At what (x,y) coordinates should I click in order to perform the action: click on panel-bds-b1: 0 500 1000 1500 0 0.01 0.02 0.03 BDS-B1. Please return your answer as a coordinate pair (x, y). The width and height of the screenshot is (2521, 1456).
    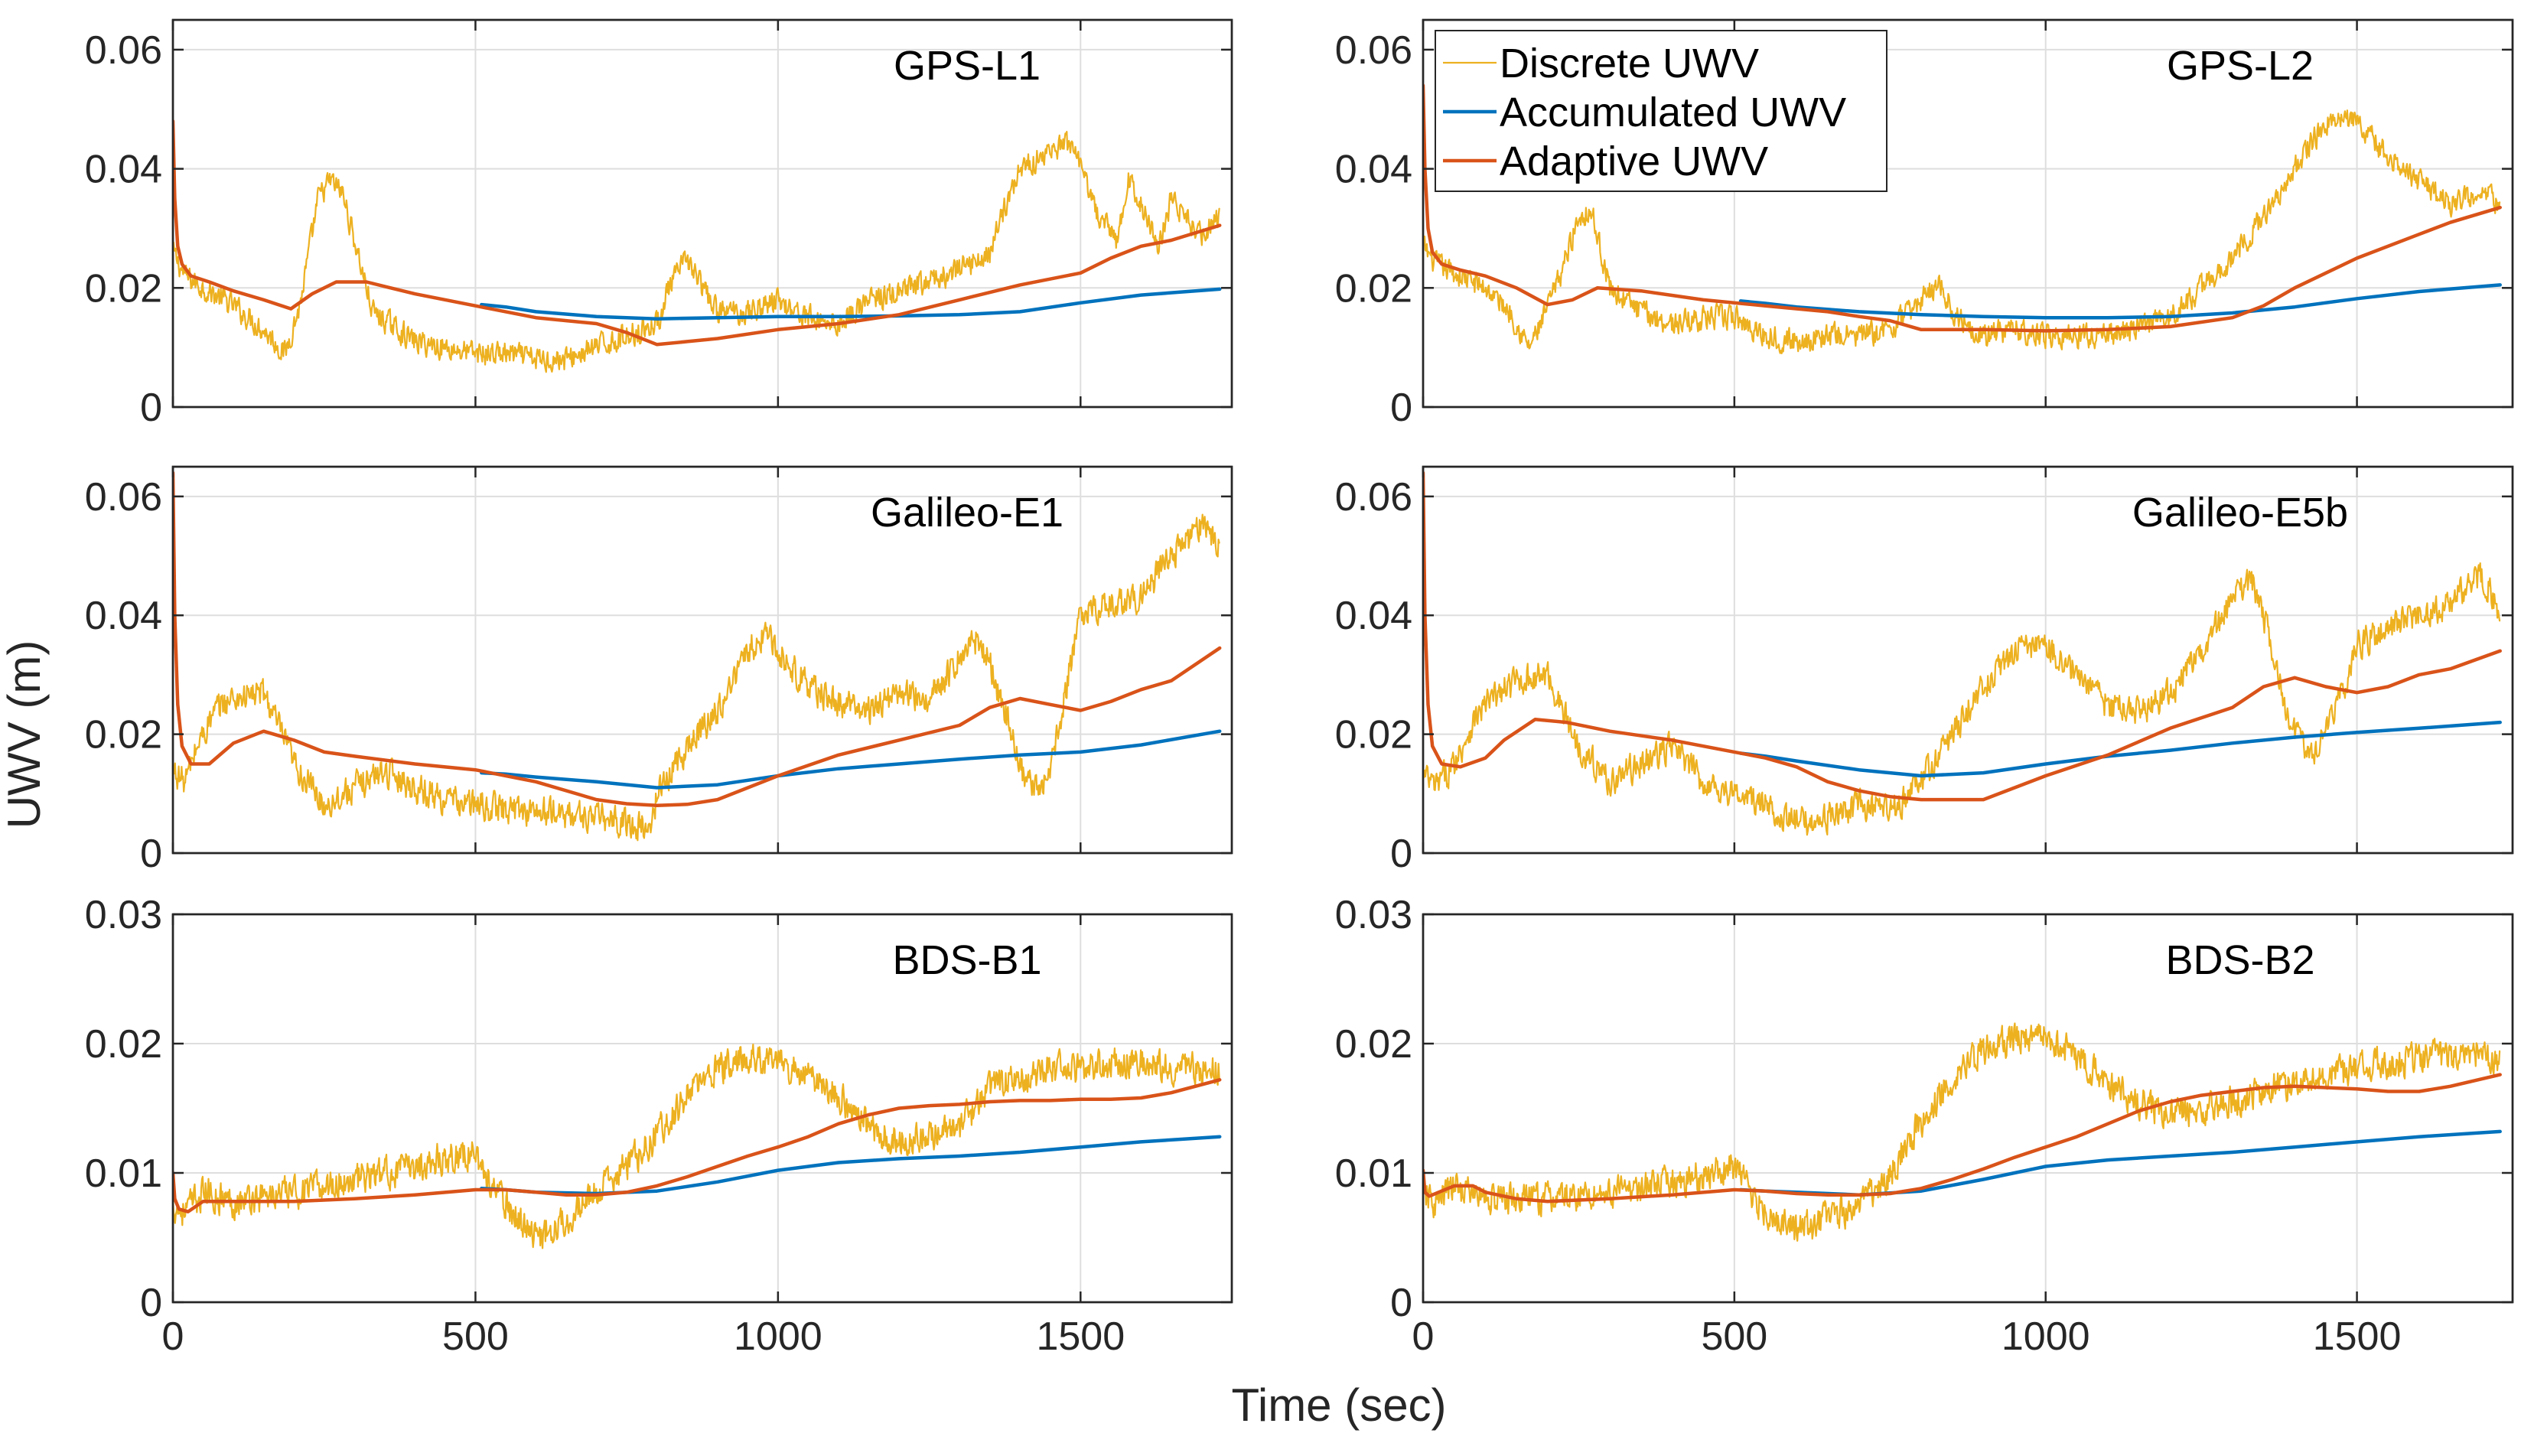
    Looking at the image, I should click on (659, 1126).